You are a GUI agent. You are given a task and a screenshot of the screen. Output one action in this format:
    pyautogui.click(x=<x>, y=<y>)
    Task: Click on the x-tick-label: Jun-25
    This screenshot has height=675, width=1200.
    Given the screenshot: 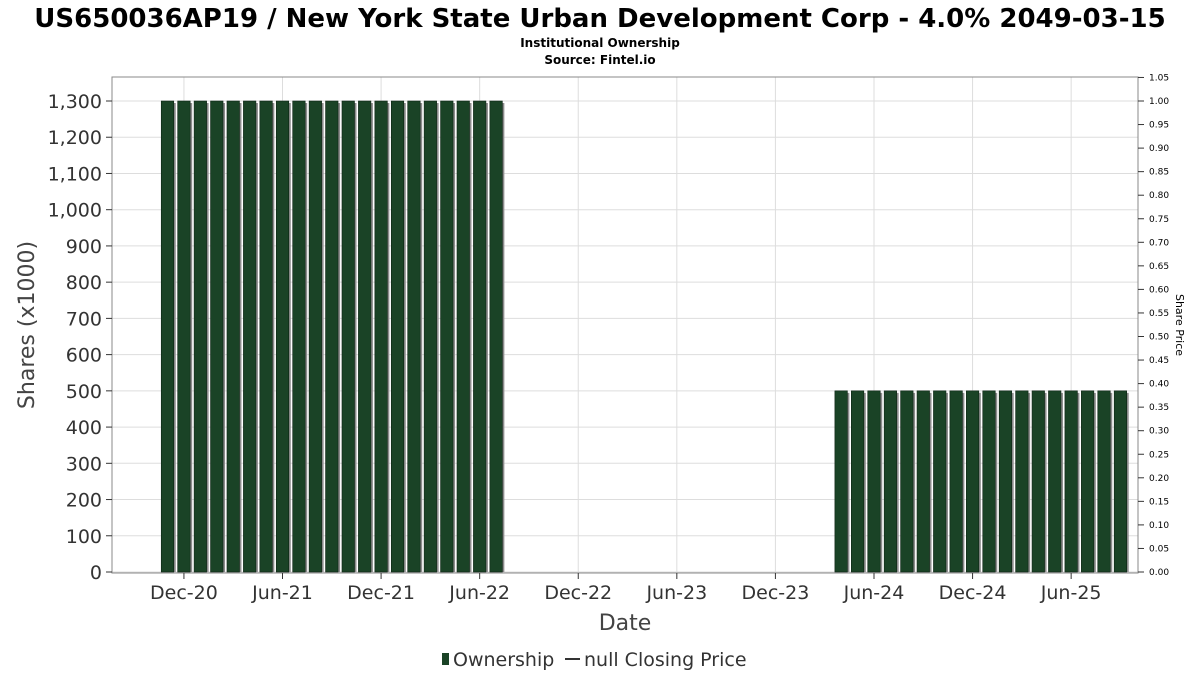 What is the action you would take?
    pyautogui.click(x=1071, y=593)
    